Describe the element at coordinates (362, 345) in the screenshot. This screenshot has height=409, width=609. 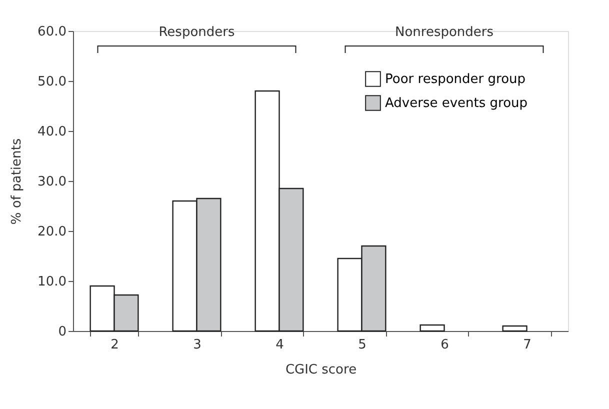
I see `x-tick-label: 5` at that location.